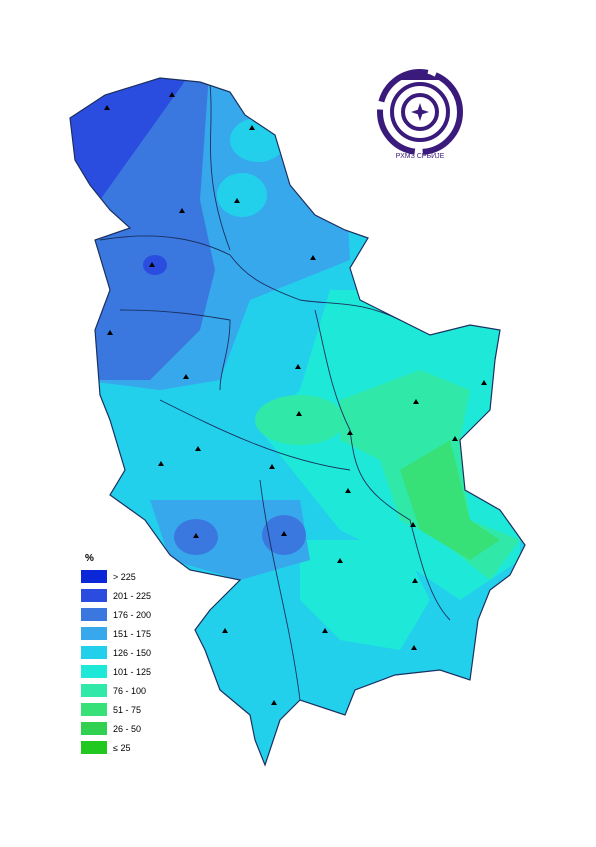 The width and height of the screenshot is (596, 847). I want to click on legend-label: 101 - 125, so click(132, 672).